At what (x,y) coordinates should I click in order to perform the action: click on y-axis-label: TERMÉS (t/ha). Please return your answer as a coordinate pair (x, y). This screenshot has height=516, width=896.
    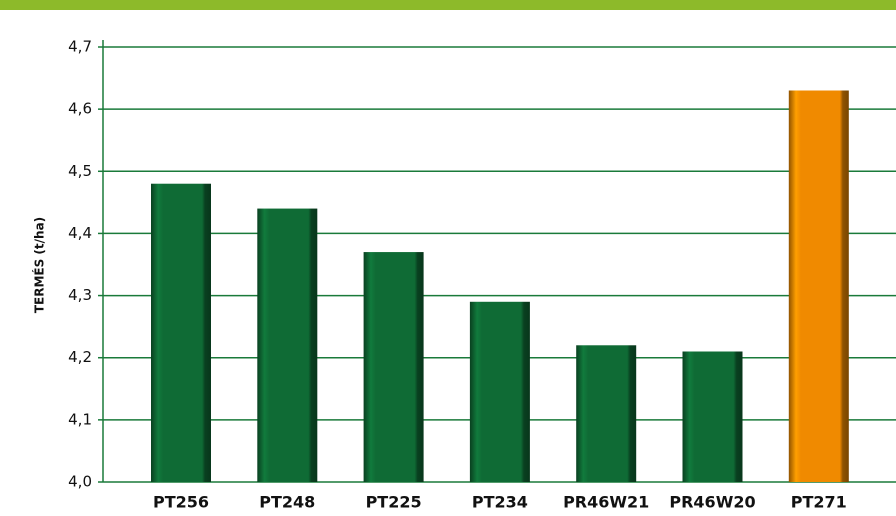
    Looking at the image, I should click on (39, 265).